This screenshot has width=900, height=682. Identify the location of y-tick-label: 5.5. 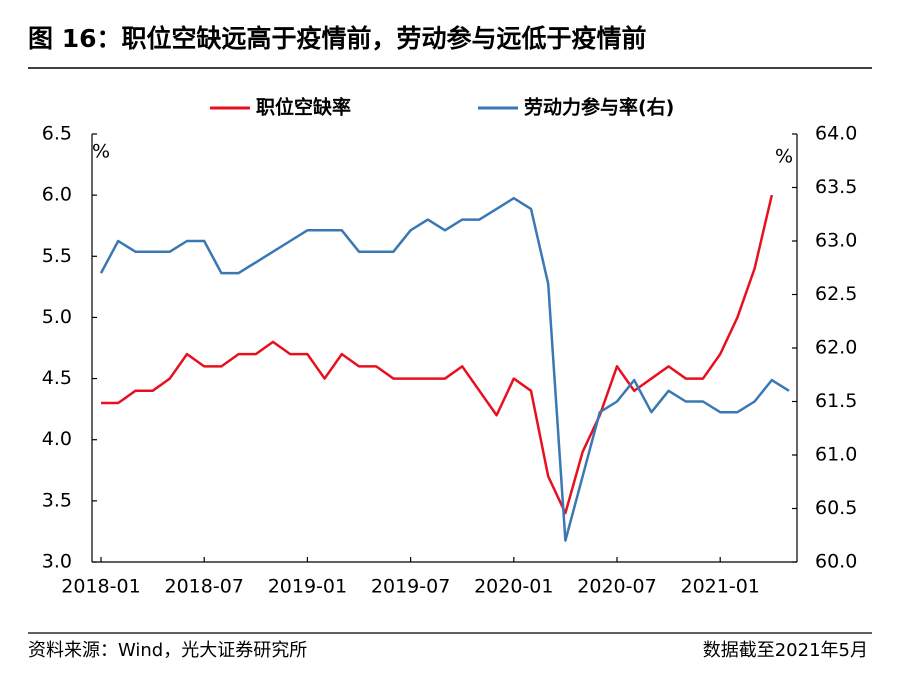
(57, 256).